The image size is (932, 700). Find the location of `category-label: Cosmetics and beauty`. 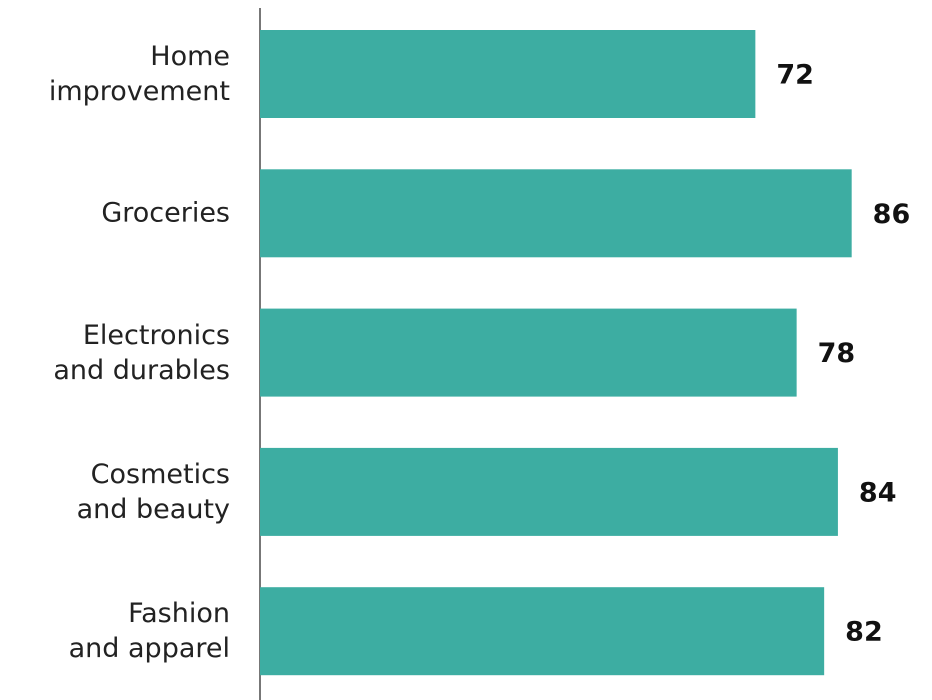

category-label: Cosmetics and beauty is located at coordinates (153, 491).